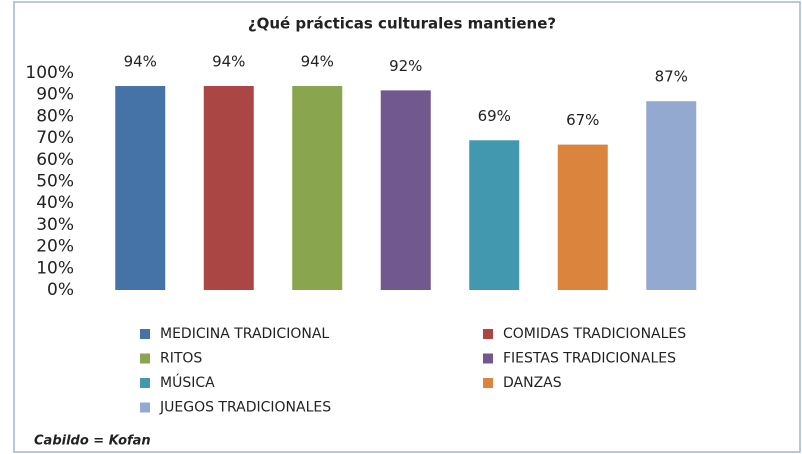  I want to click on legend-label: MEDICINA TRADICIONAL, so click(244, 334).